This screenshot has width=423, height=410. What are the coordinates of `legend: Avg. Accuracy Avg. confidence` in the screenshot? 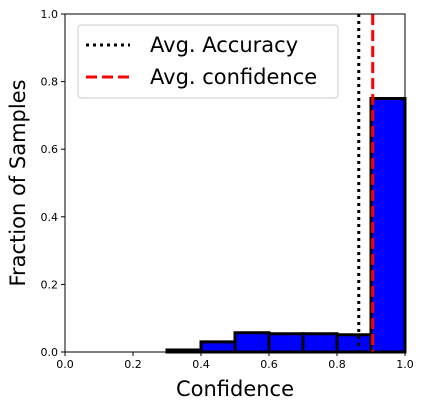 It's located at (208, 61).